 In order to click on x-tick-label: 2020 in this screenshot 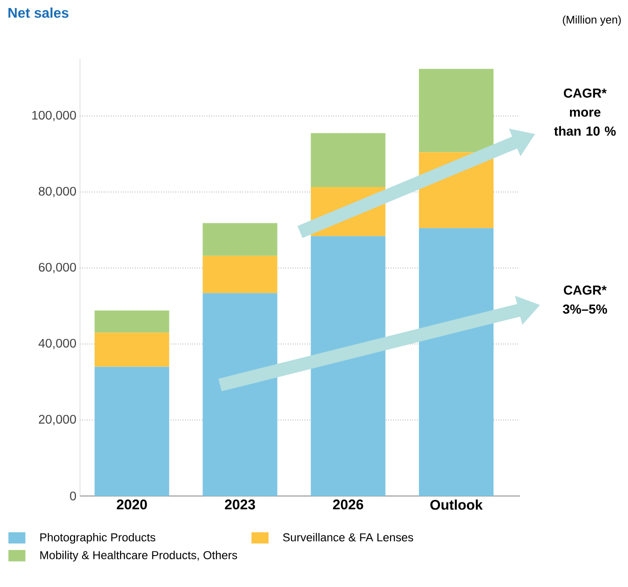, I will do `click(131, 505)`.